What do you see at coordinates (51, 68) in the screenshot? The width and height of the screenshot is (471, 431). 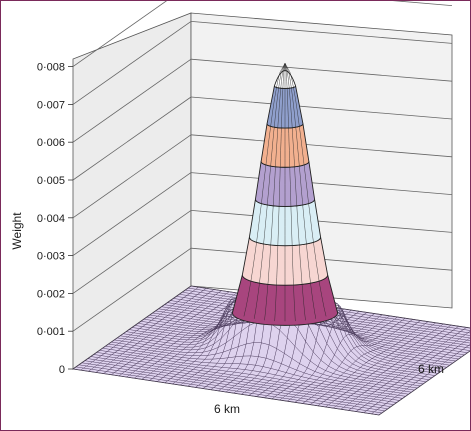 I see `tick-label: 0·008` at bounding box center [51, 68].